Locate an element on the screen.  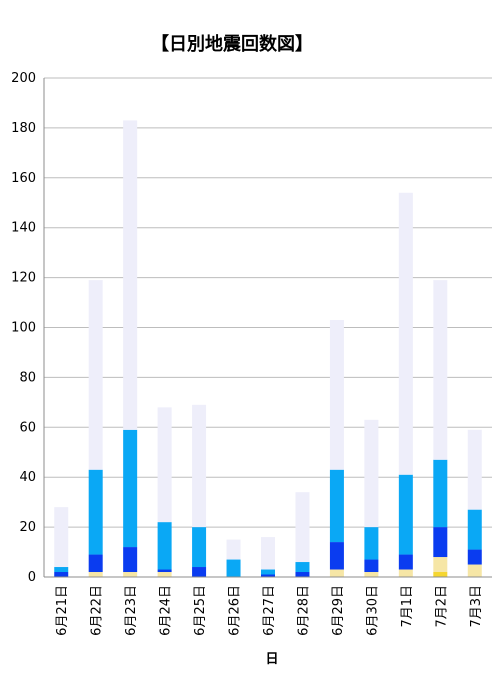
y-tick-label: 160 is located at coordinates (23, 178).